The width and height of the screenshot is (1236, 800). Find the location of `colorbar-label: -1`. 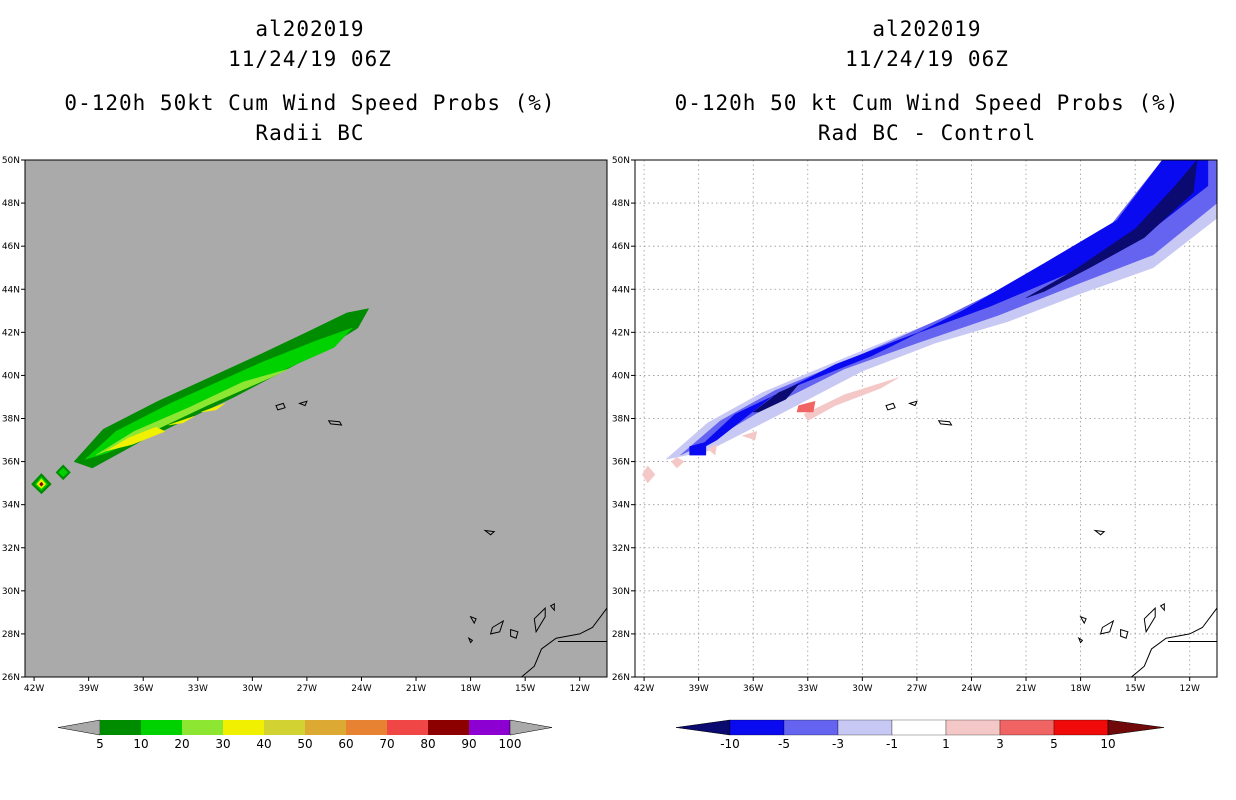

colorbar-label: -1 is located at coordinates (892, 744).